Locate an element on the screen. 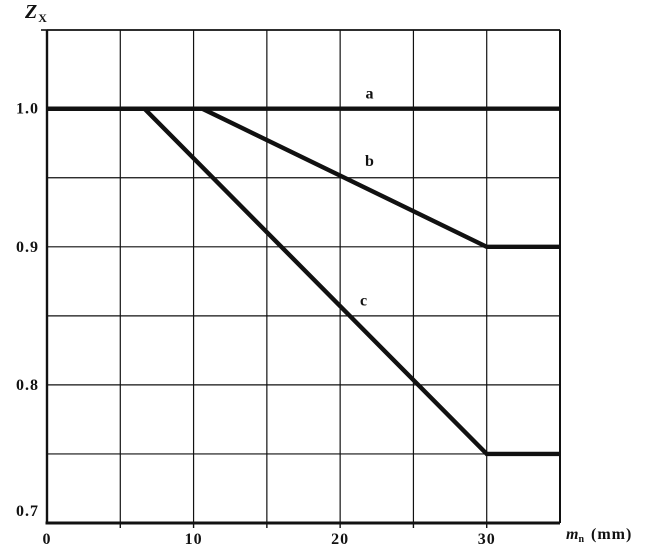 The width and height of the screenshot is (650, 557). y-axis-variable: Z is located at coordinates (31, 12).